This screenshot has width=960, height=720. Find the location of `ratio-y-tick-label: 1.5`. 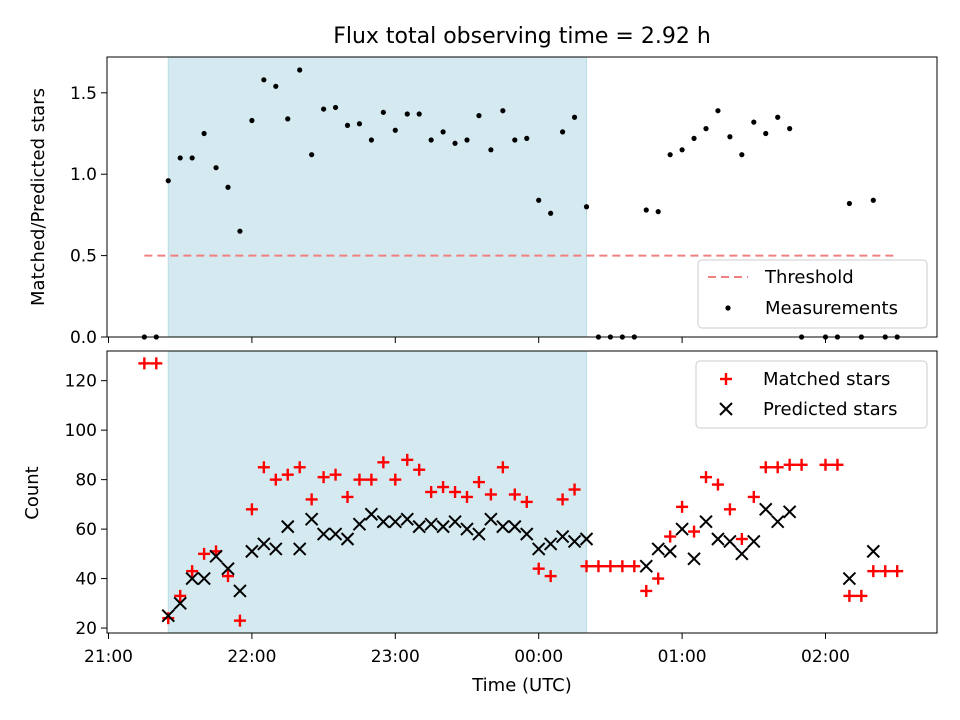

ratio-y-tick-label: 1.5 is located at coordinates (83, 94).